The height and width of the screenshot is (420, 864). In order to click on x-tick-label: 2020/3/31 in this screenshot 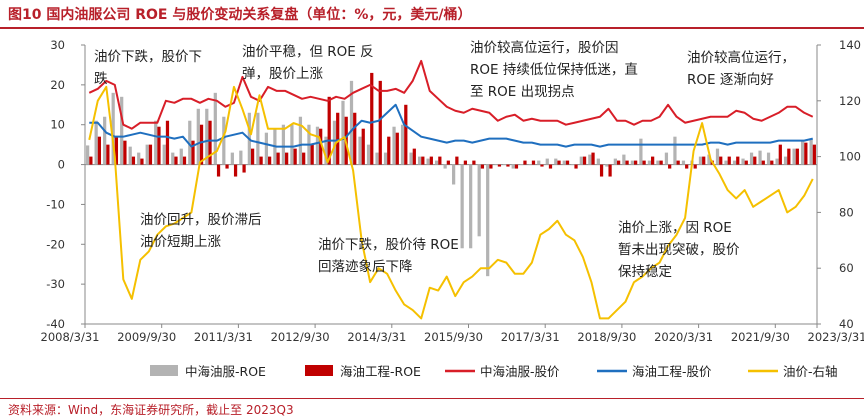, I will do `click(683, 337)`.